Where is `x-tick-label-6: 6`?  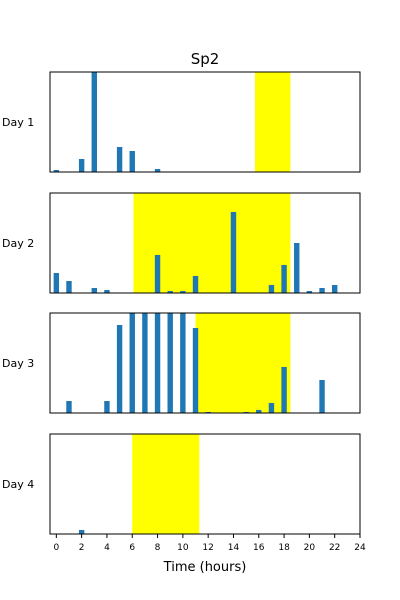 x-tick-label-6: 6 is located at coordinates (132, 548).